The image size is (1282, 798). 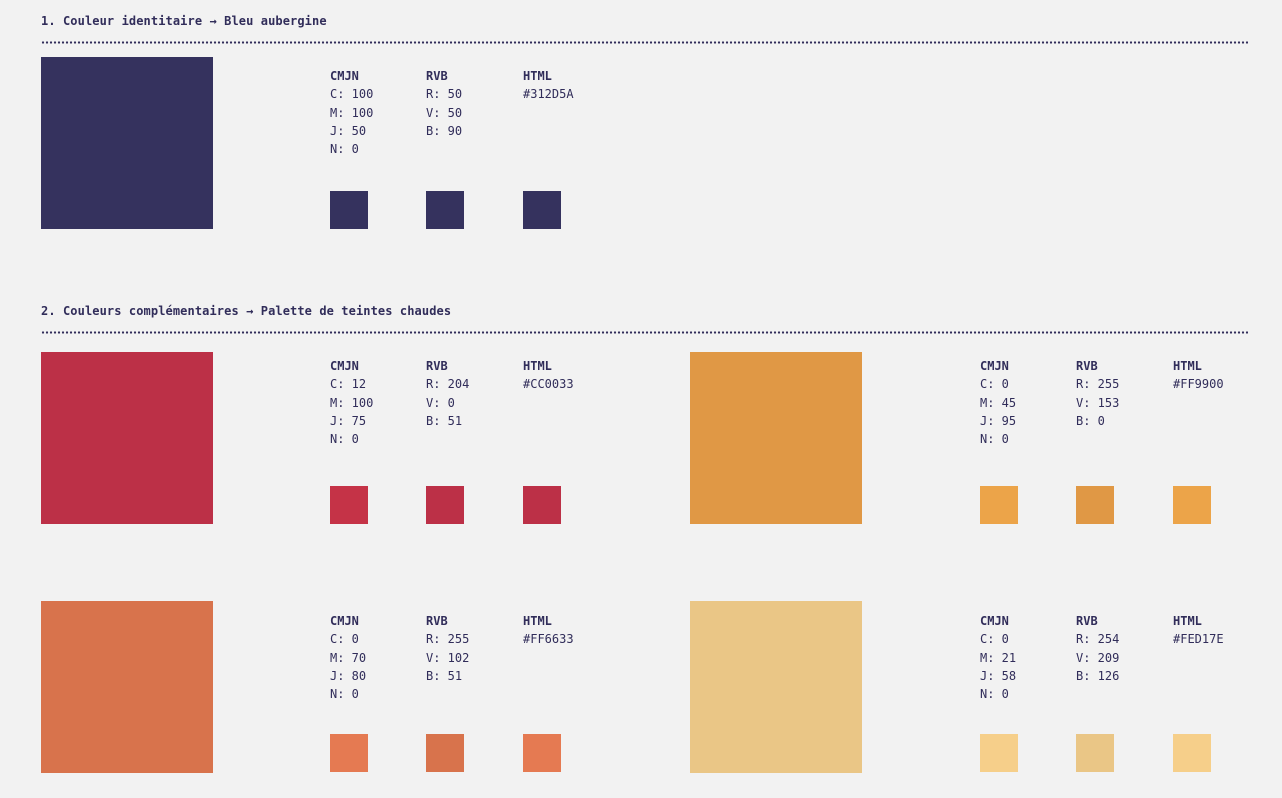 I want to click on cmjn-value: J: 58, so click(x=998, y=675).